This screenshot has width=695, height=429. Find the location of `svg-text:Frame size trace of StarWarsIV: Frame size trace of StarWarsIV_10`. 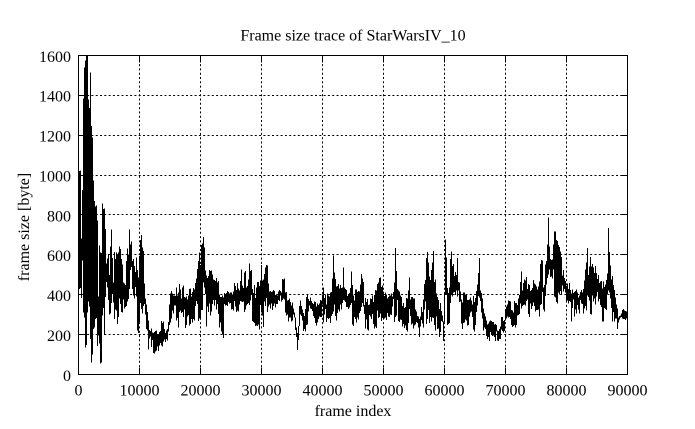

svg-text:Frame size trace of StarWarsIV: Frame size trace of StarWarsIV_10 is located at coordinates (352, 36).